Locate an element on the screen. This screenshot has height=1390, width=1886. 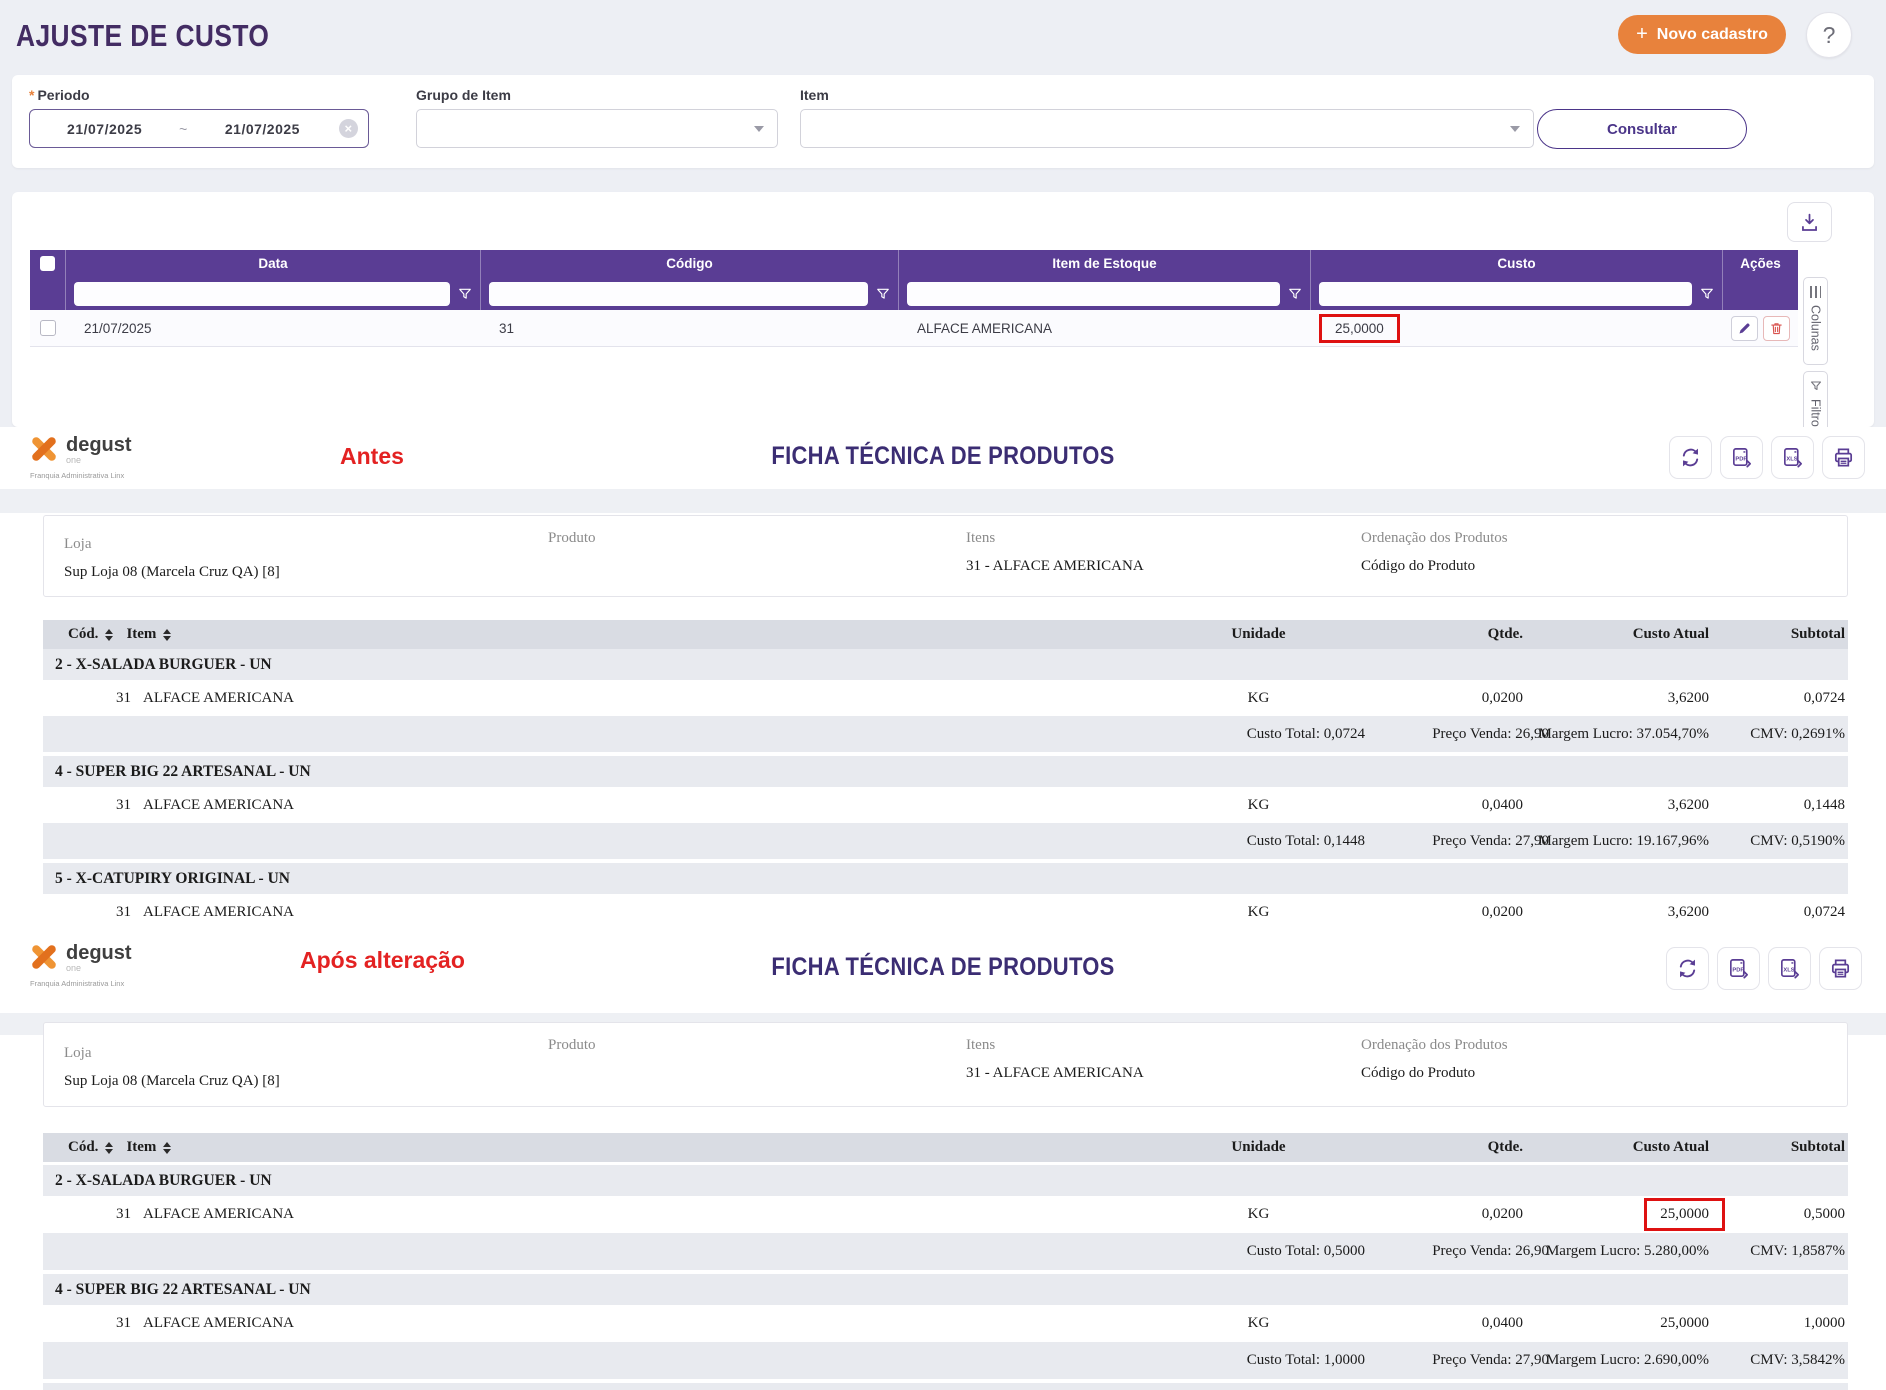
chevron-down-icon is located at coordinates (1515, 129).